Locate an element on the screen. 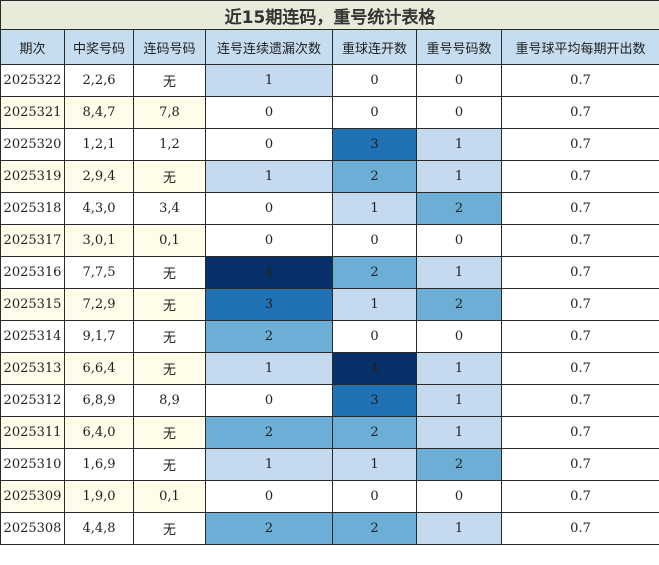 This screenshot has height=565, width=659. table-row: 2025313 6,6,4 无 1 4 1 0.7 is located at coordinates (329, 368).